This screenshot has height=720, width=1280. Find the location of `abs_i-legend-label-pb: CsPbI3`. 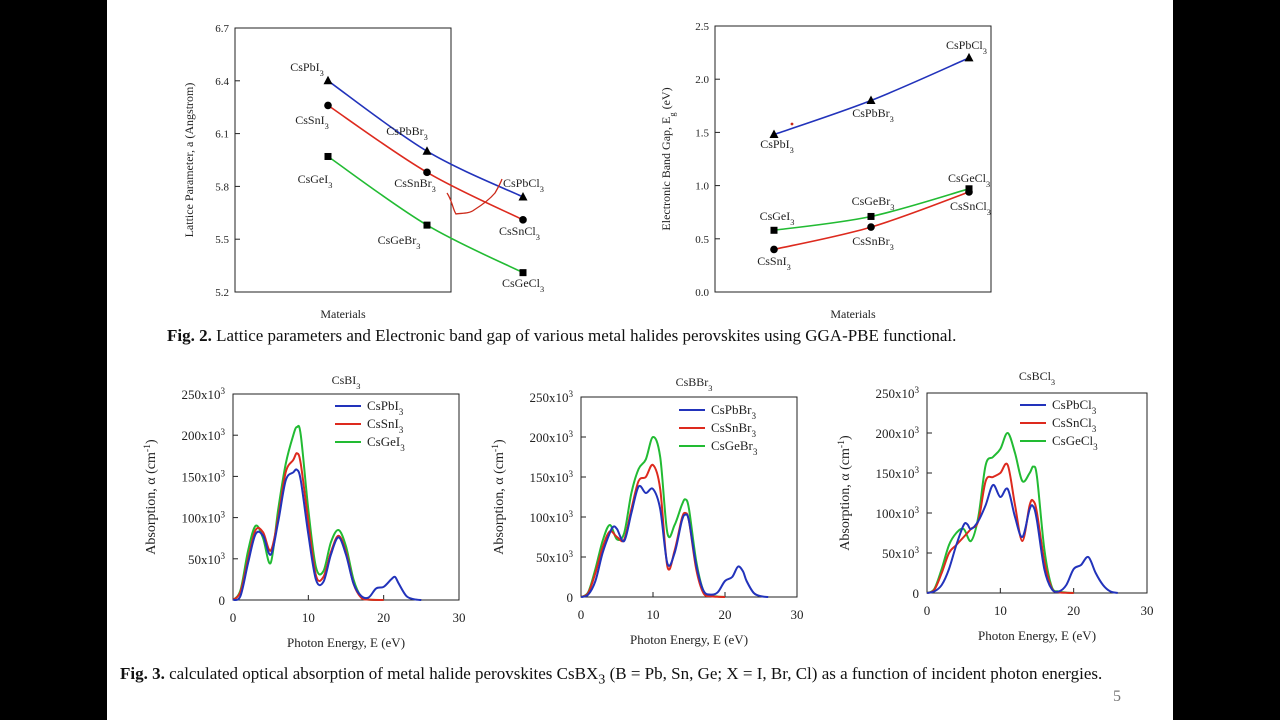

abs_i-legend-label-pb: CsPbI3 is located at coordinates (385, 407).